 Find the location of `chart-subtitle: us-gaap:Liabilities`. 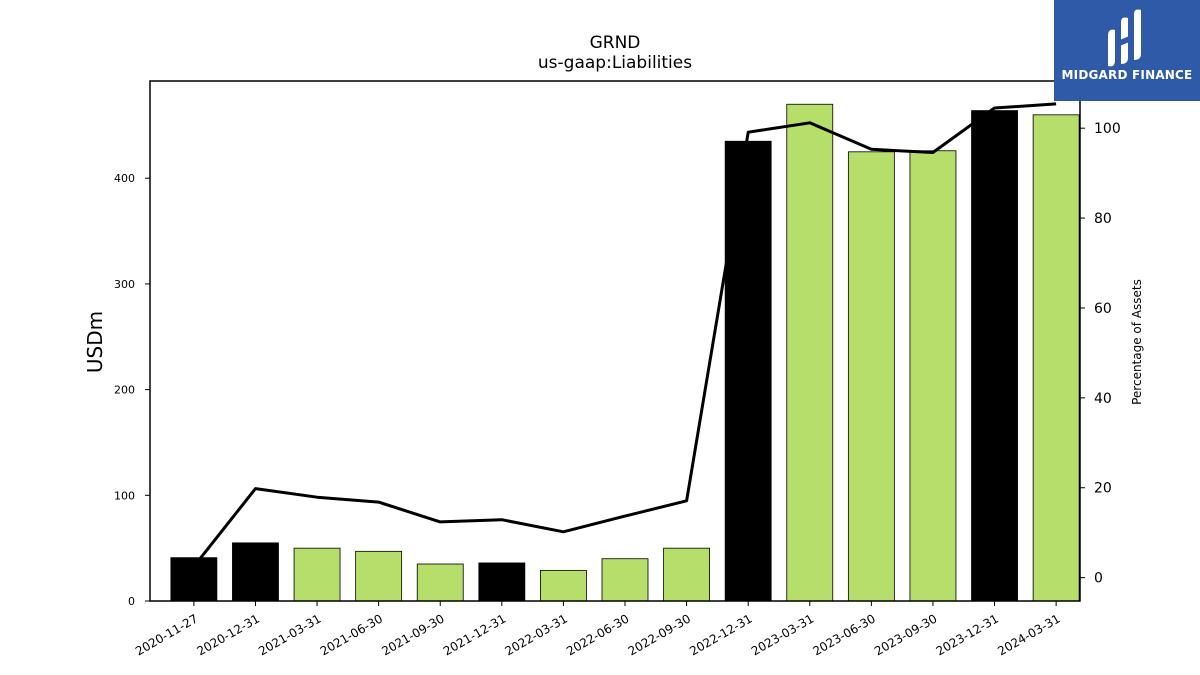

chart-subtitle: us-gaap:Liabilities is located at coordinates (615, 63).